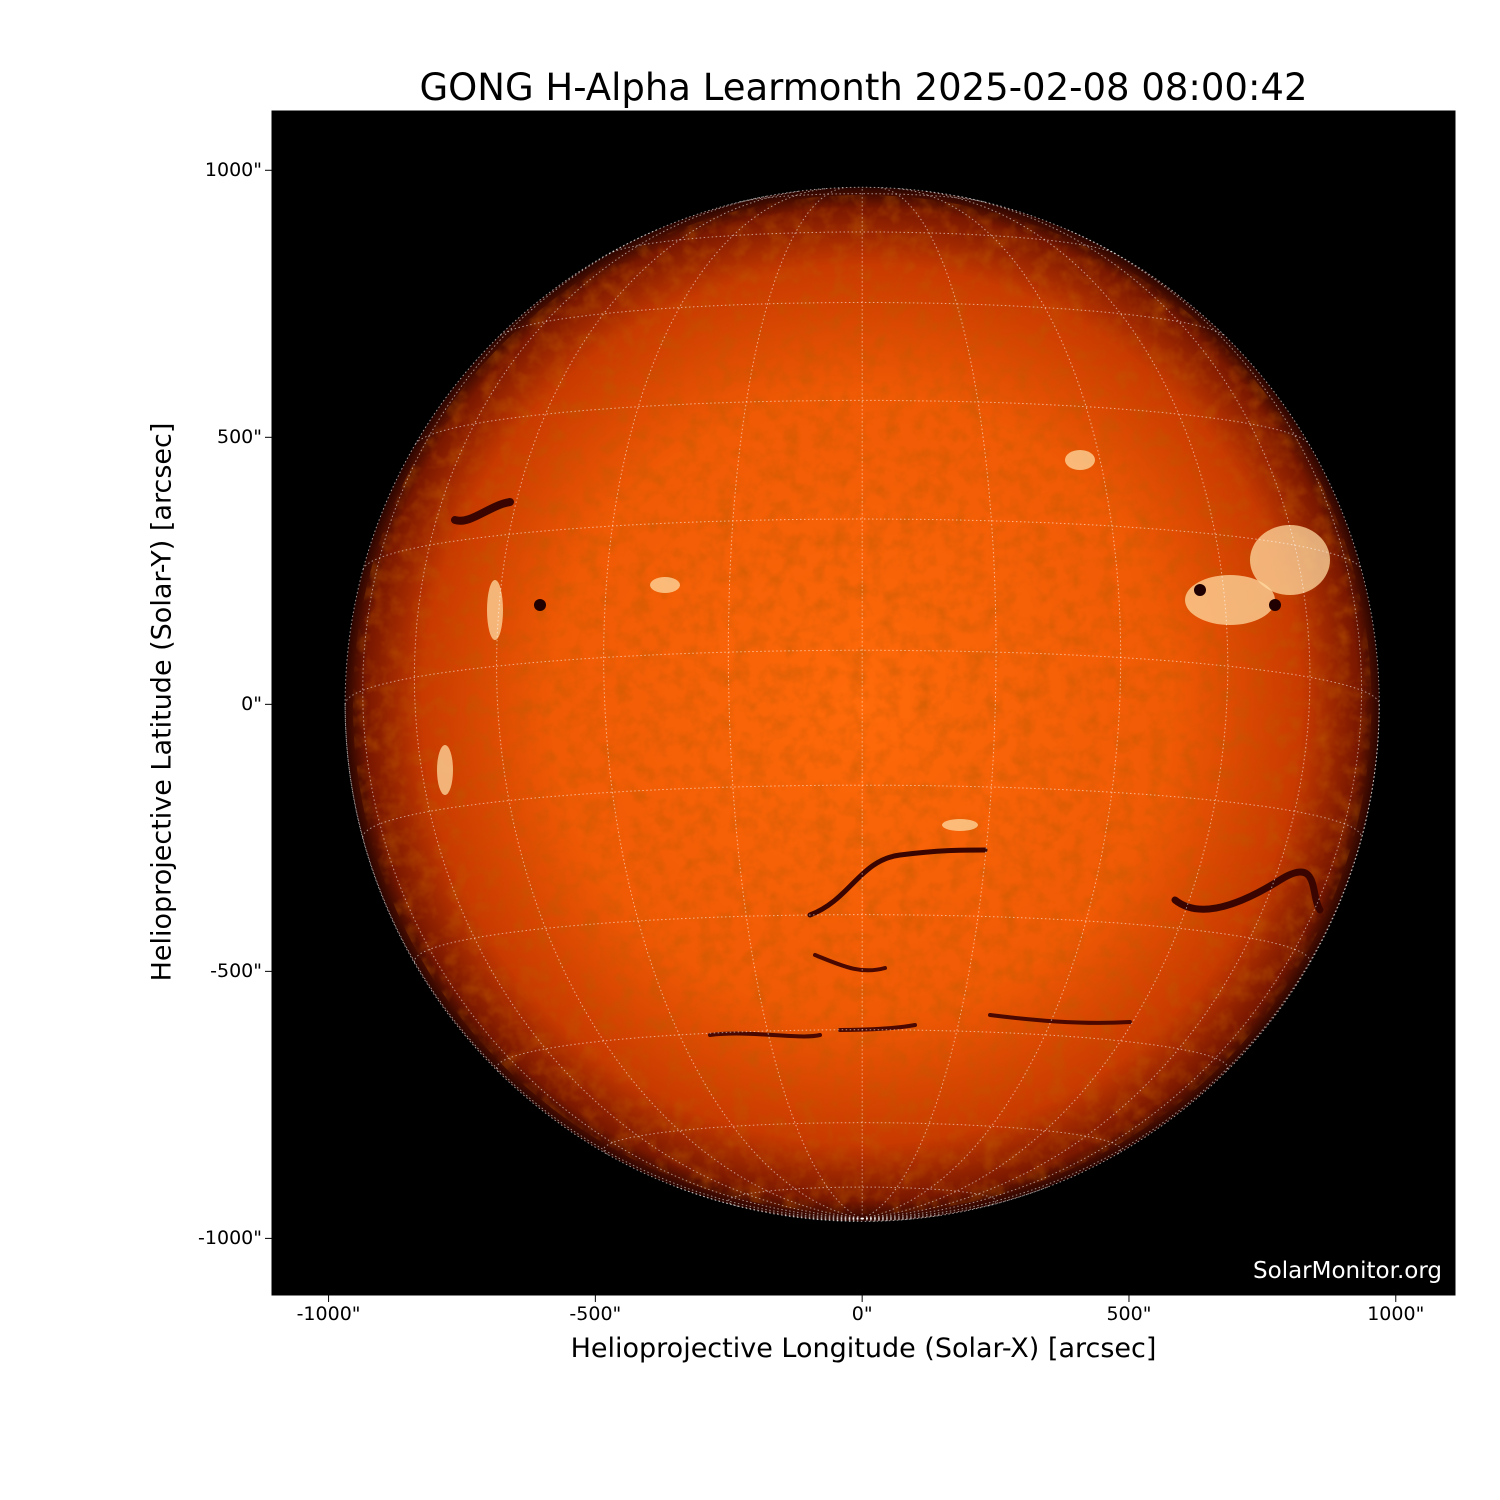  Describe the element at coordinates (1396, 1314) in the screenshot. I see `x-tick-label: 1000"` at that location.